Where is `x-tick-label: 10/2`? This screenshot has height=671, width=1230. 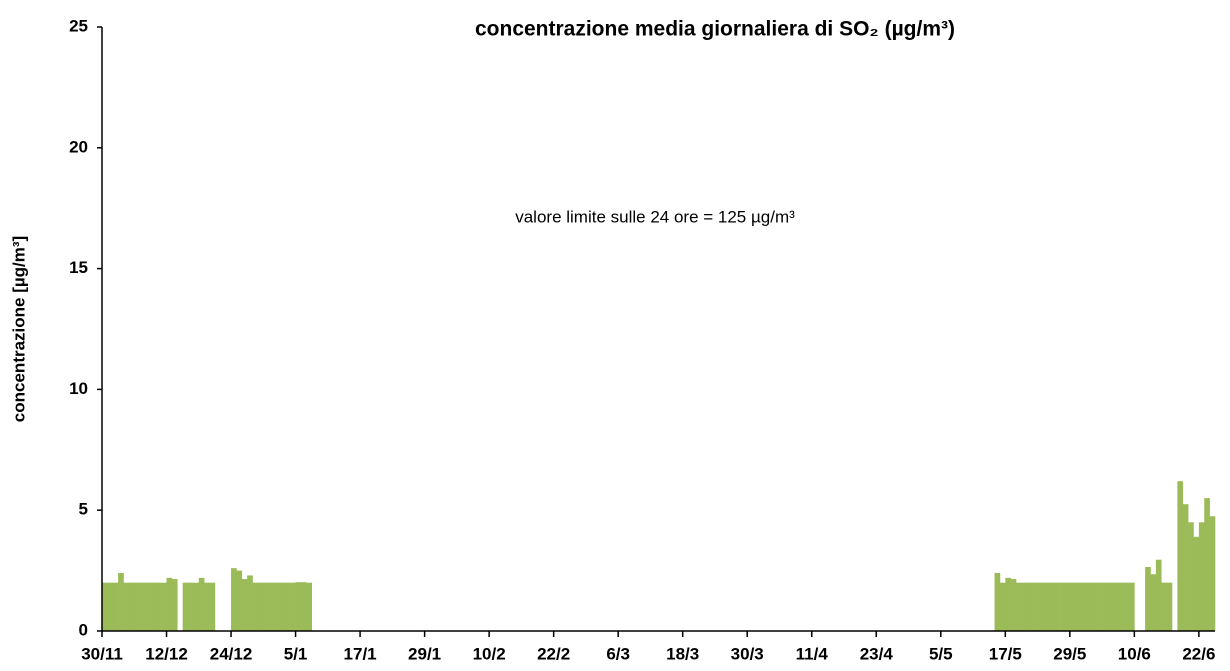
x-tick-label: 10/2 is located at coordinates (489, 653).